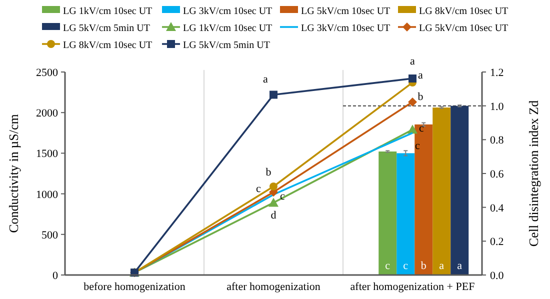  What do you see at coordinates (47, 73) in the screenshot?
I see `y-tick-label: 2500` at bounding box center [47, 73].